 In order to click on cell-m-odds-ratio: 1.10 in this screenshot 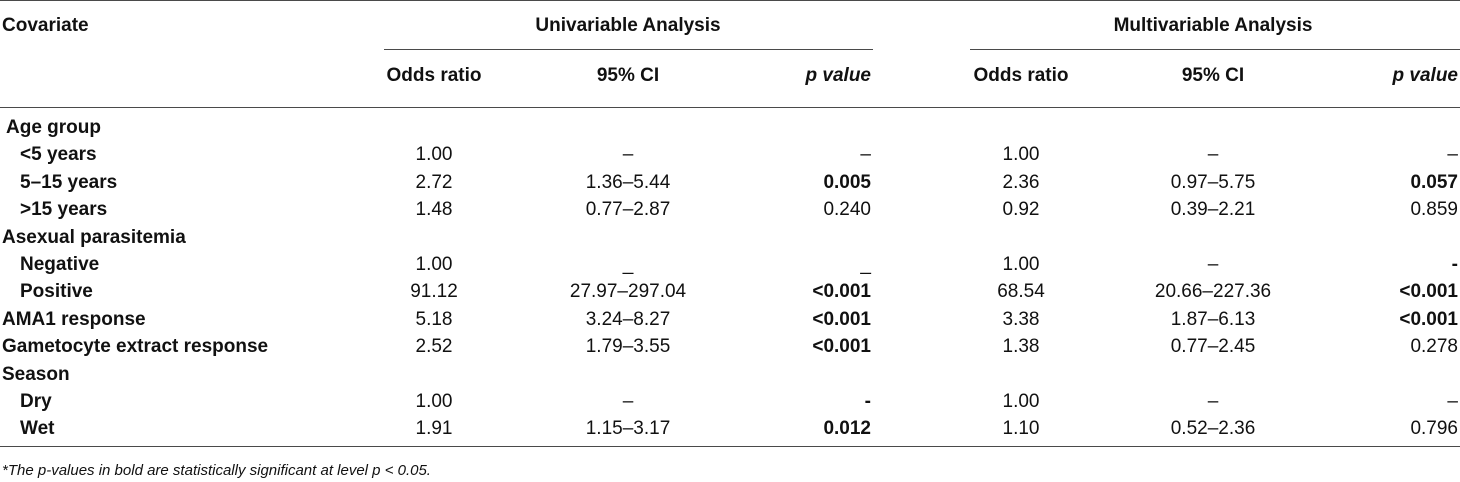, I will do `click(1021, 428)`.